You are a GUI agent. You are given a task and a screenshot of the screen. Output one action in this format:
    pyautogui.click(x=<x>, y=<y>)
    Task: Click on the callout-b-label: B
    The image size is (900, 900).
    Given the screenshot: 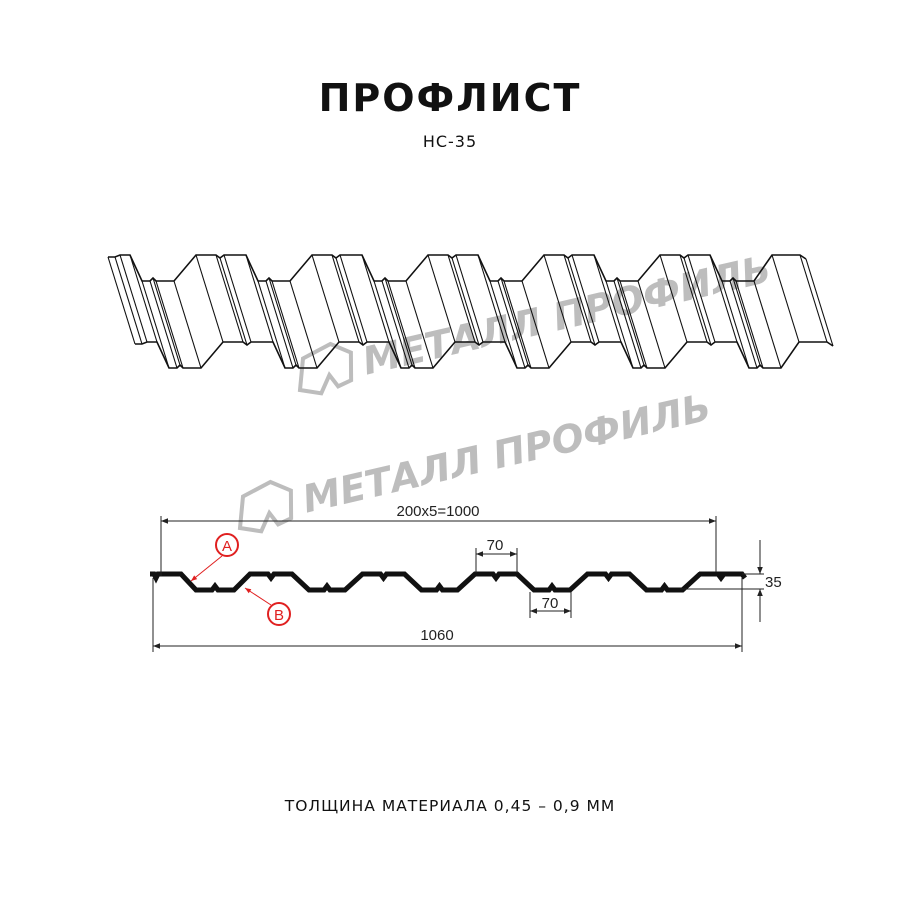 What is the action you would take?
    pyautogui.click(x=279, y=615)
    